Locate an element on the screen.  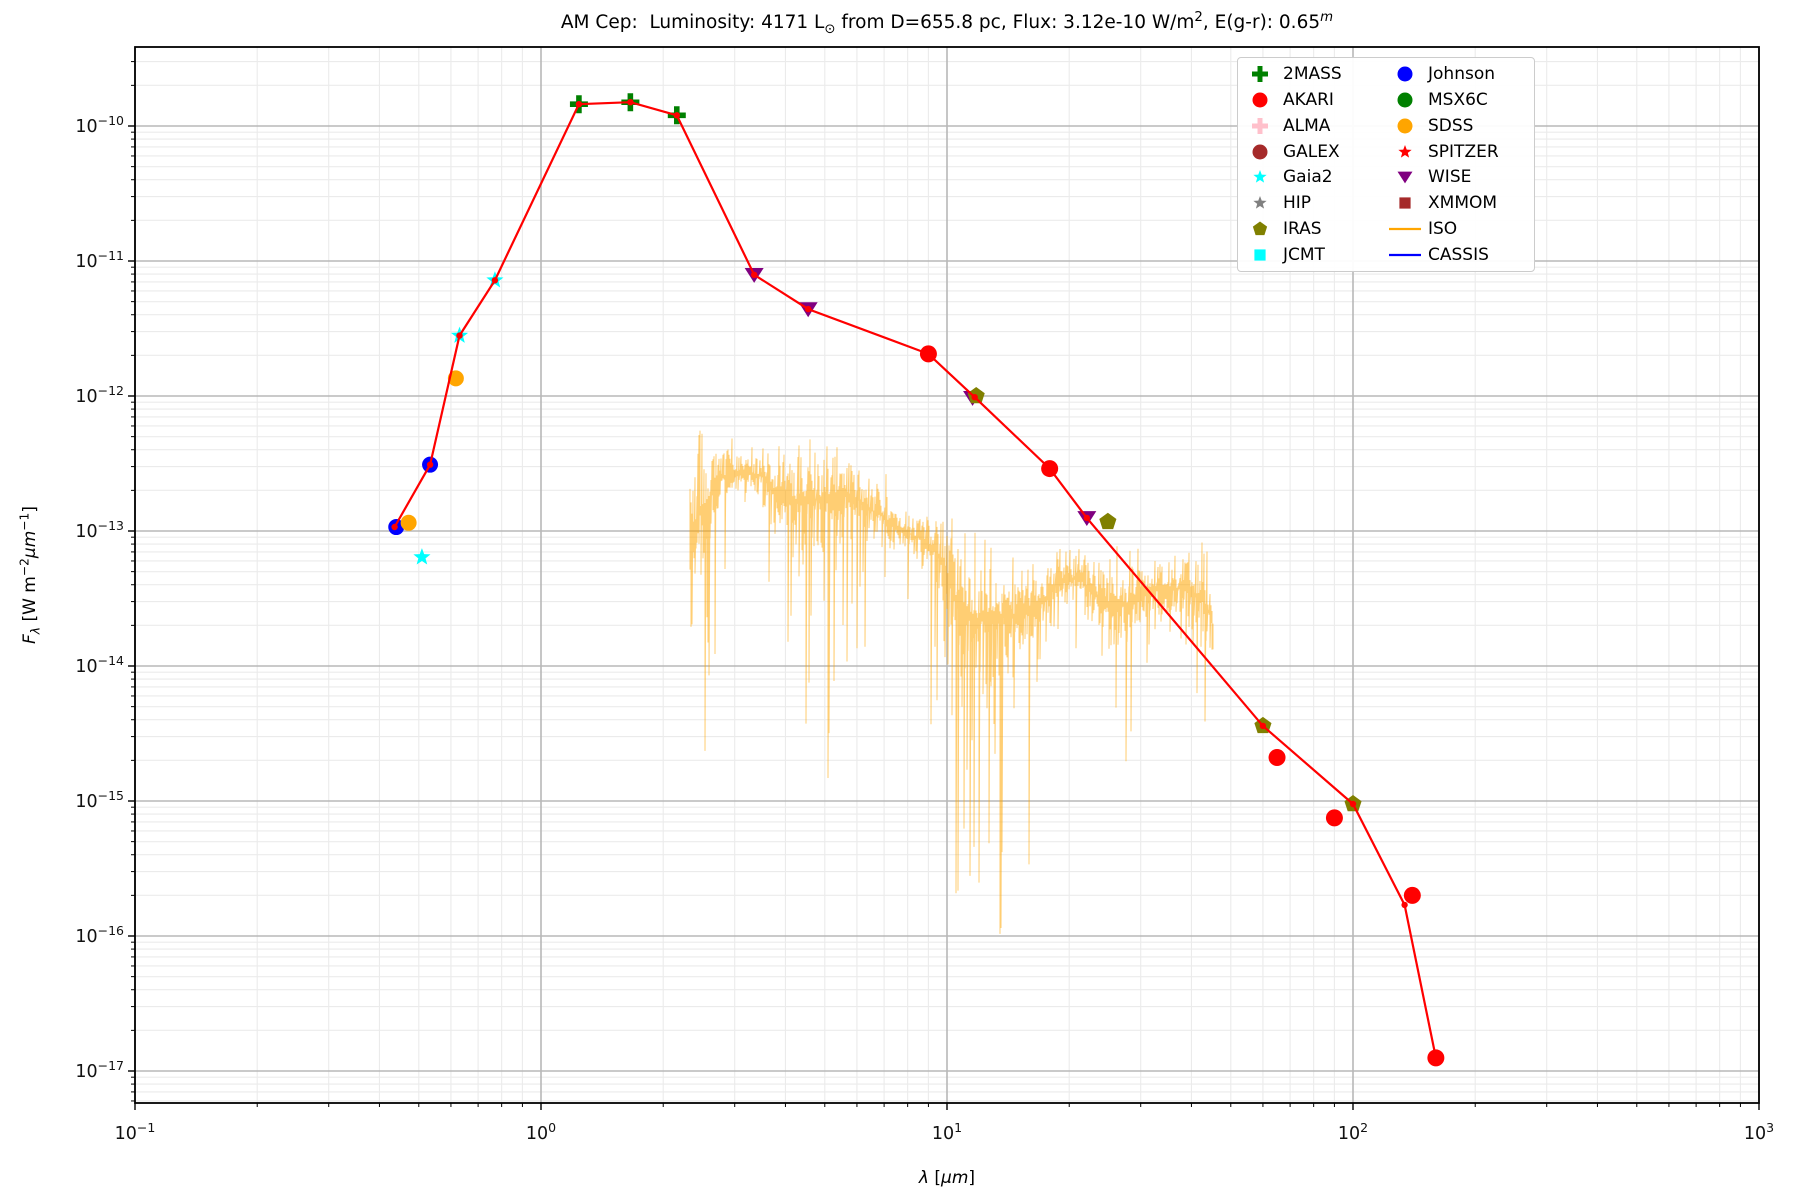
legend-row-galex: GALEX is located at coordinates (1314, 151).